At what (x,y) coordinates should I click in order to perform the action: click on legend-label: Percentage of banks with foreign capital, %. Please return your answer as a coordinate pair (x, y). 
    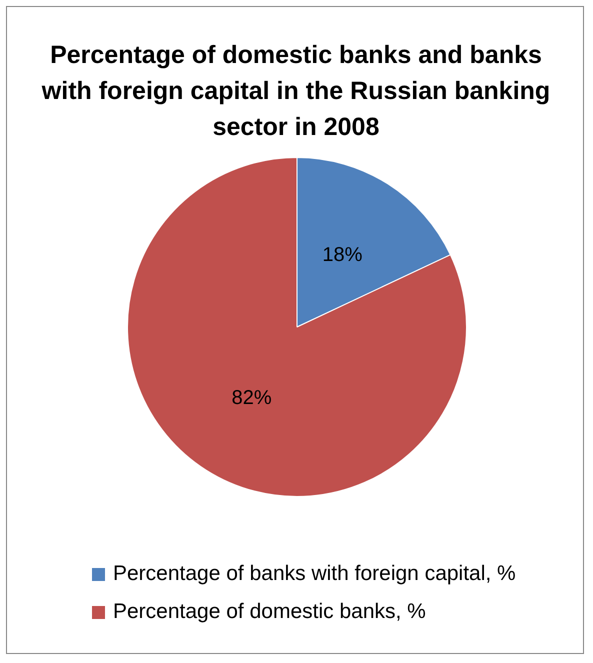
    Looking at the image, I should click on (314, 574).